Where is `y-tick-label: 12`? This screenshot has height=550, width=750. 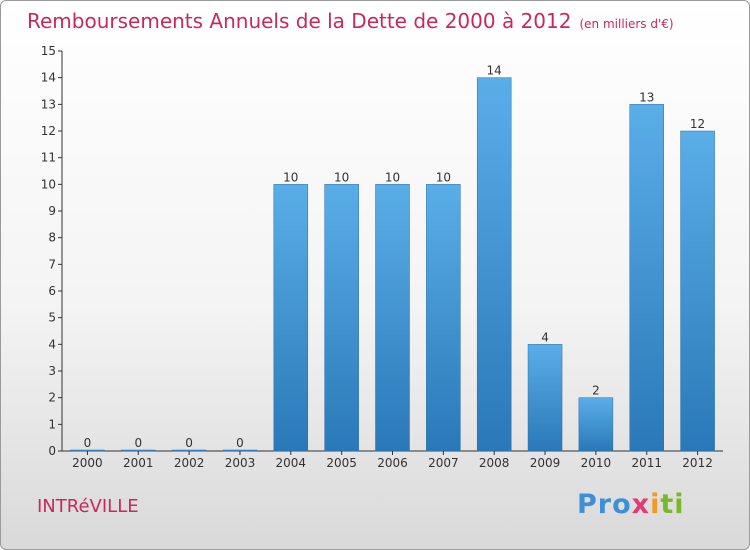 y-tick-label: 12 is located at coordinates (48, 131).